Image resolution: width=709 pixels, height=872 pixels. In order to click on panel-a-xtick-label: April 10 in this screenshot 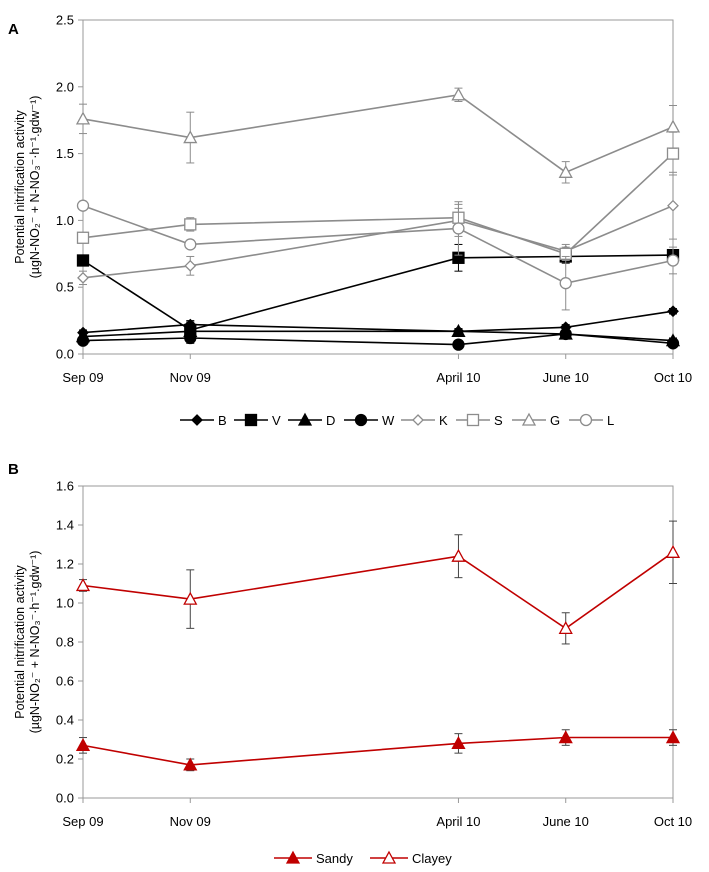, I will do `click(458, 377)`.